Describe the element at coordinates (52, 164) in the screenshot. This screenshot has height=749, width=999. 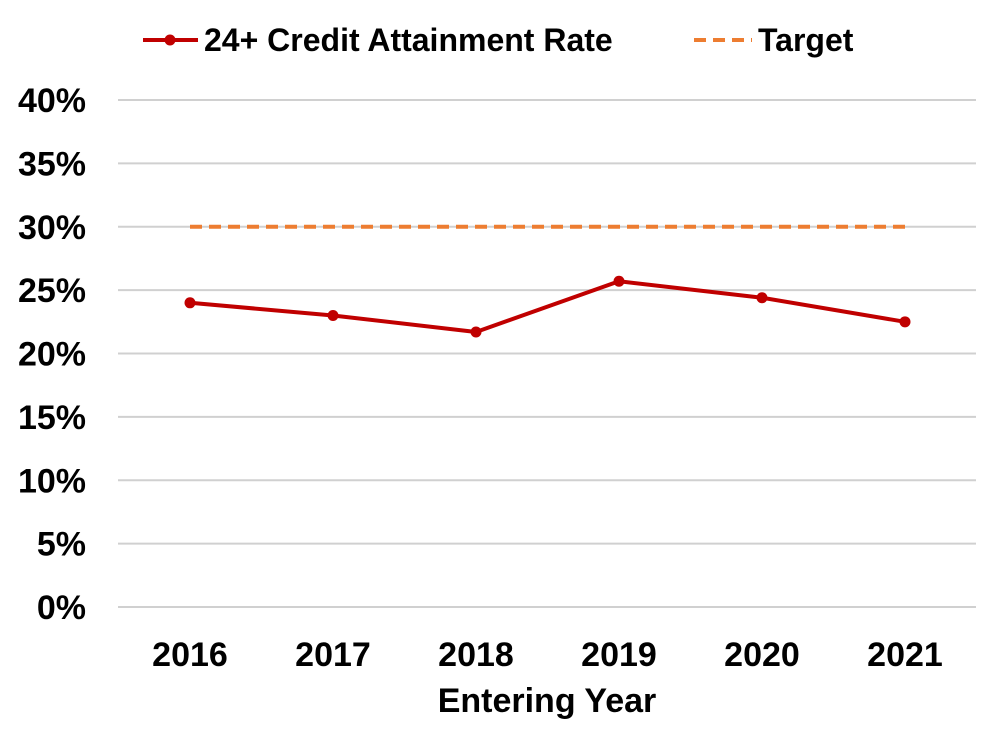
I see `y-tick-label: 35%` at that location.